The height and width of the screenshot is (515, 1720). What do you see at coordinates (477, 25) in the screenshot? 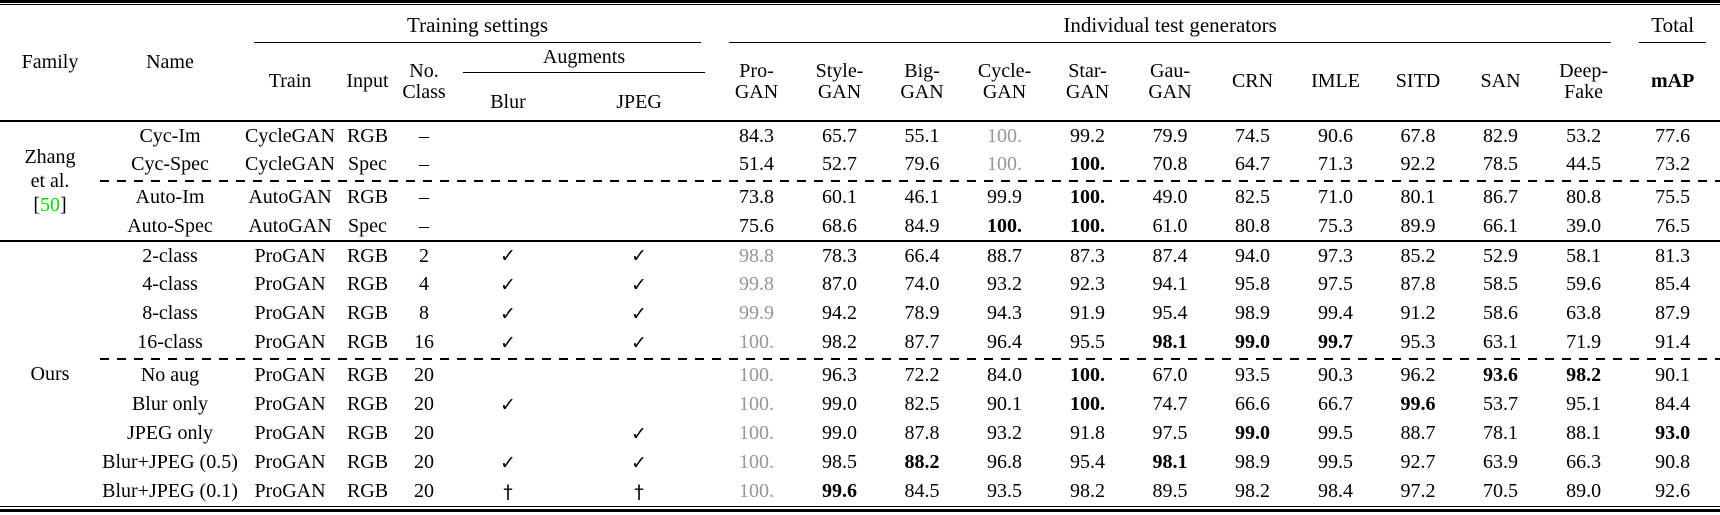
I see `training-settings-label: Training settings` at bounding box center [477, 25].